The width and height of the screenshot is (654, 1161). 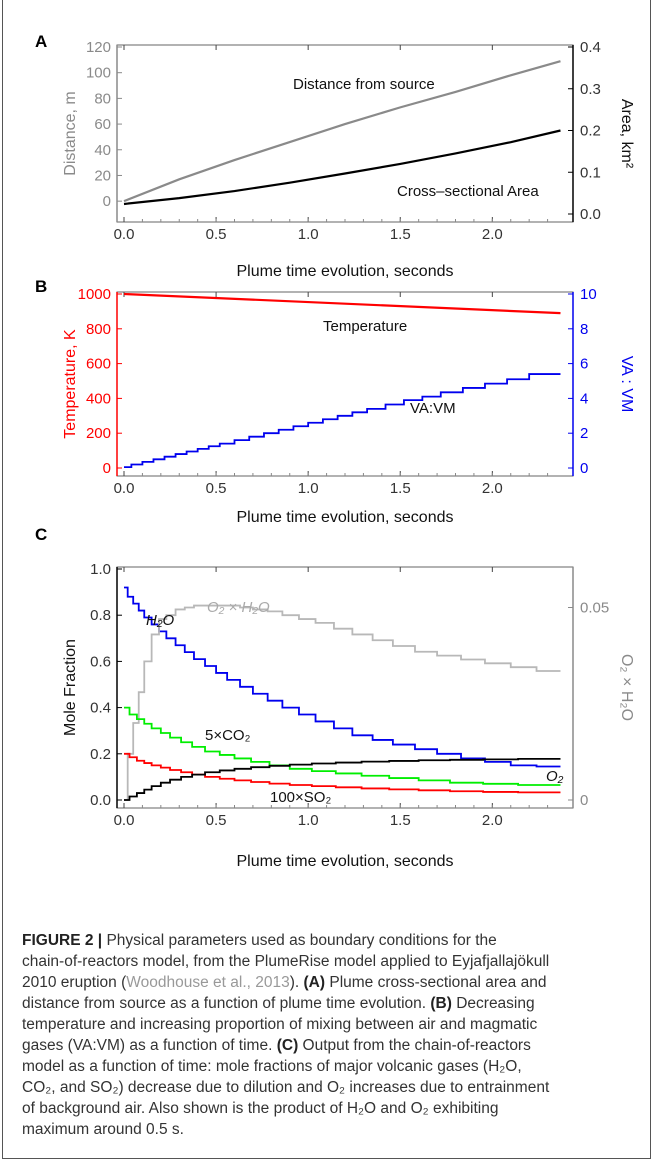 I want to click on panel-B-x-tick-label: 0.0, so click(x=124, y=488).